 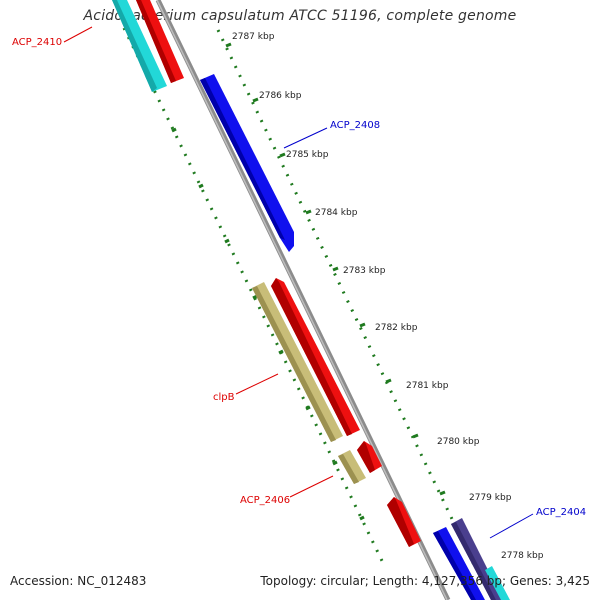 What do you see at coordinates (280, 96) in the screenshot?
I see `scale-label: 2786 kbp` at bounding box center [280, 96].